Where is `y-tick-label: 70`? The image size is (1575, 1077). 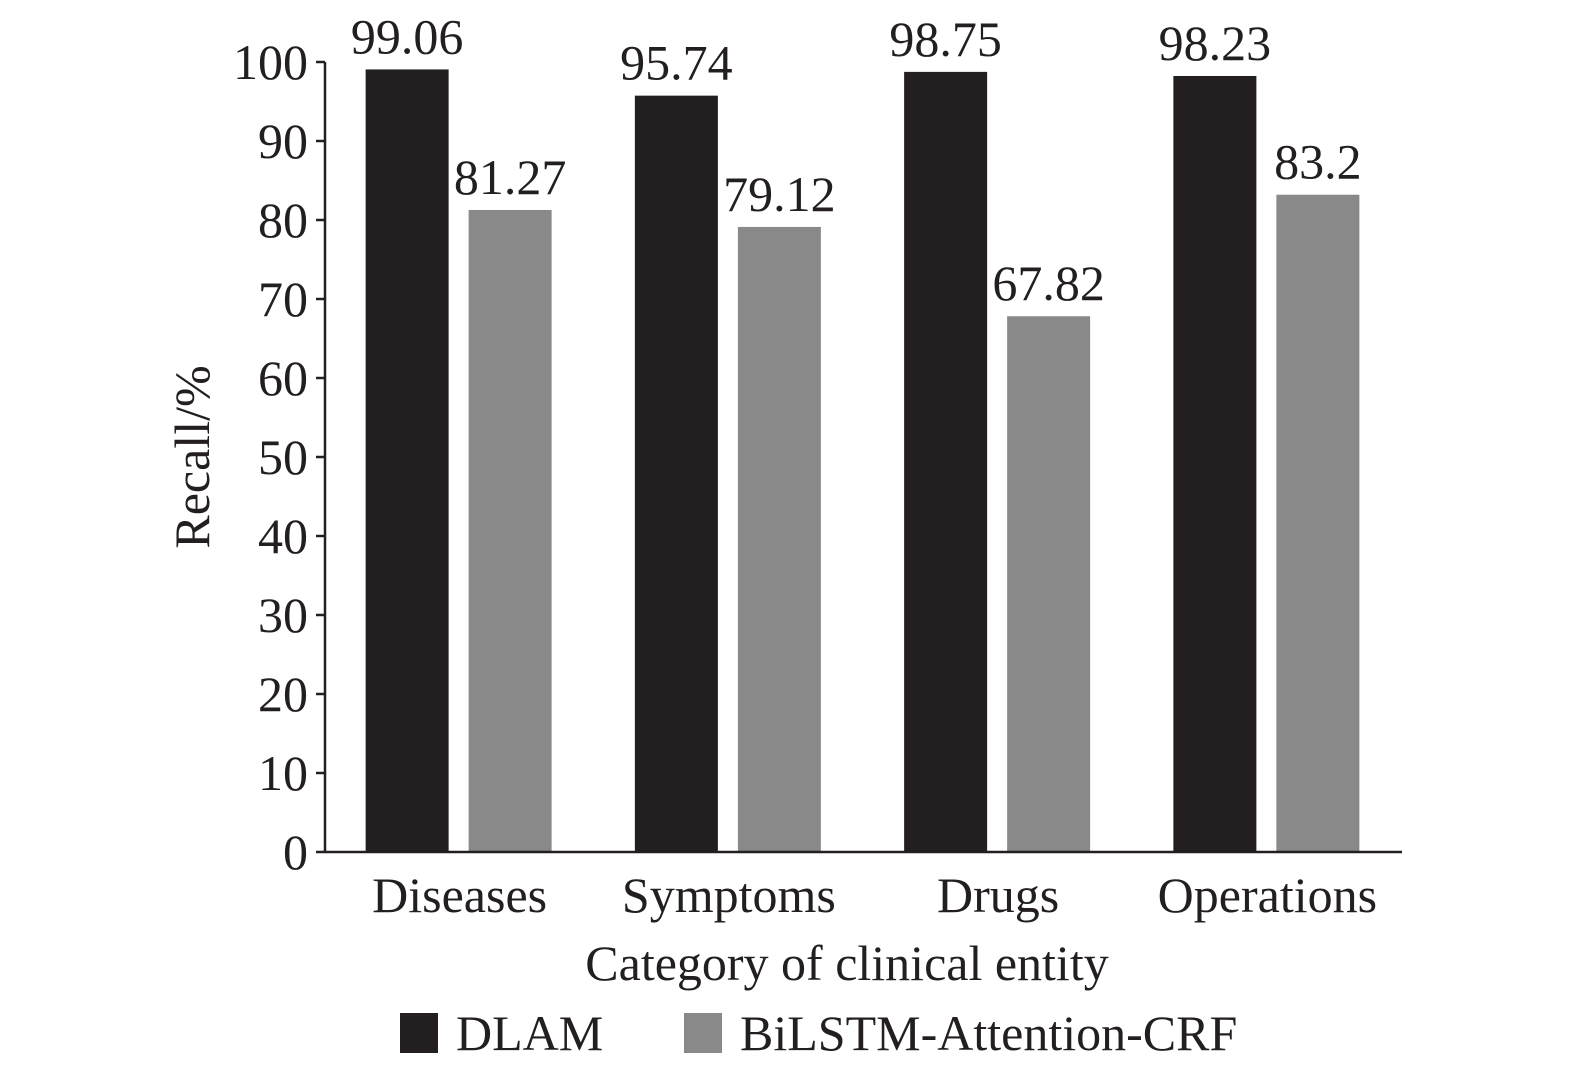 y-tick-label: 70 is located at coordinates (283, 299).